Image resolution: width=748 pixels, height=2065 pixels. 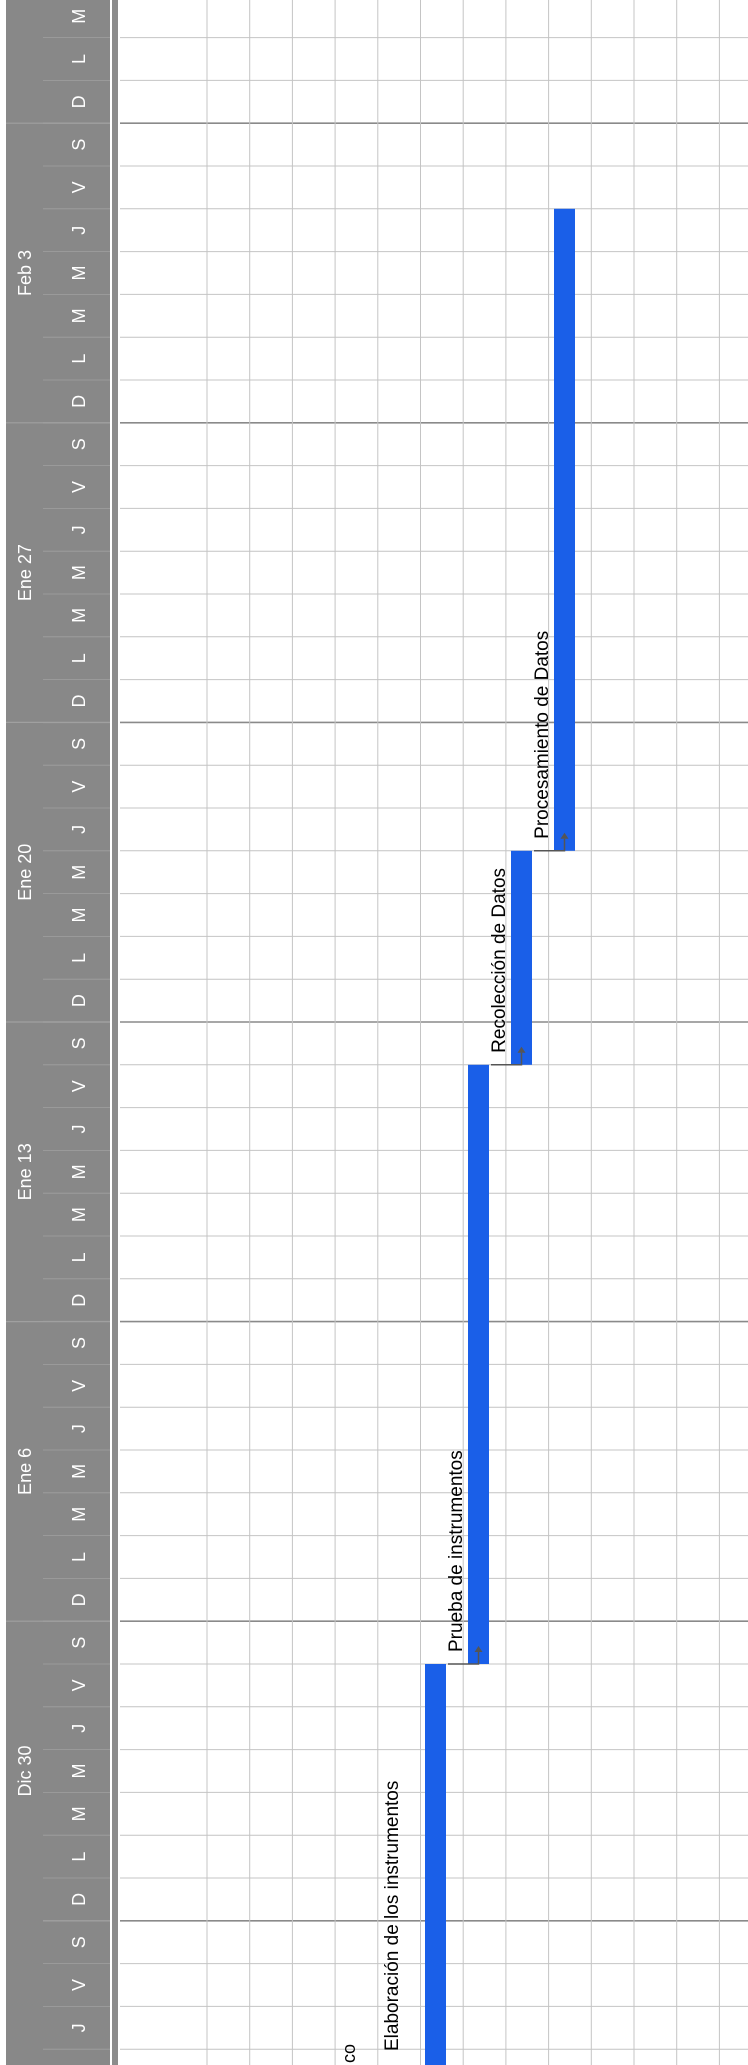 I want to click on week-label: Ene 13, so click(x=25, y=1171).